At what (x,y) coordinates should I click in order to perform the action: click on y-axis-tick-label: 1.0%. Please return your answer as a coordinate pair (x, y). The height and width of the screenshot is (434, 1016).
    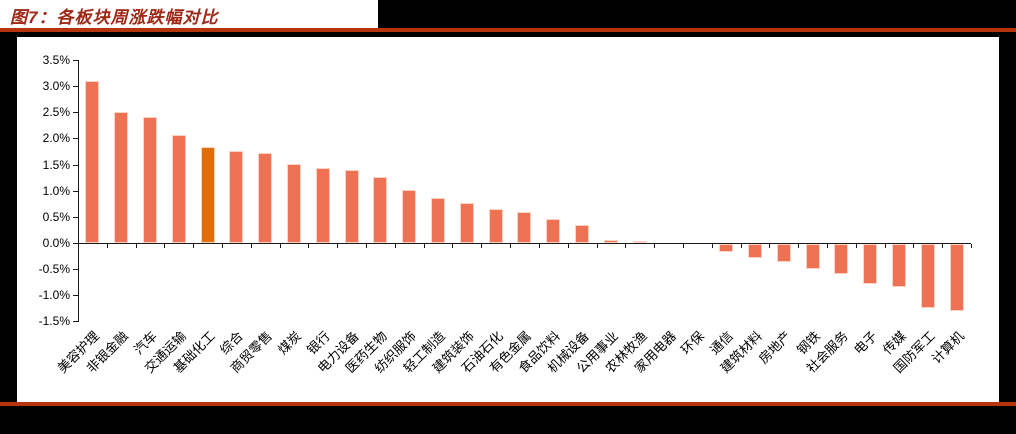
    Looking at the image, I should click on (56, 190).